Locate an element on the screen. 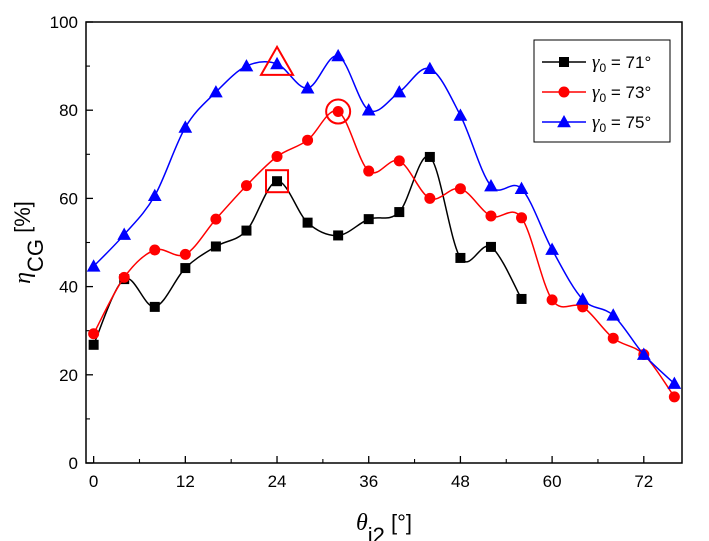 This screenshot has height=541, width=709. highlight-square is located at coordinates (277, 181).